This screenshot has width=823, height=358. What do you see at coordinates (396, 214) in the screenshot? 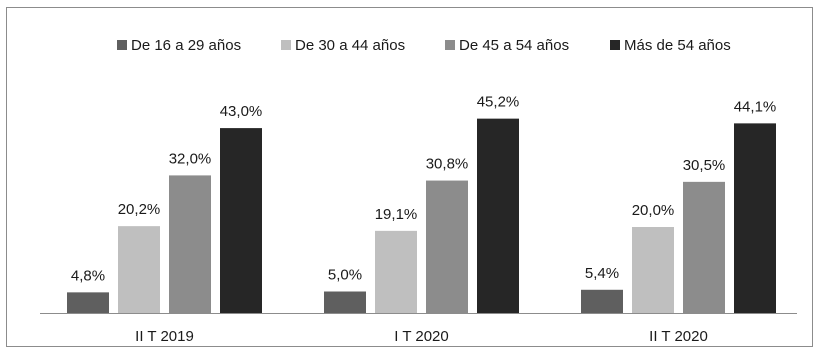
I see `data-label-2-2: 19,1%` at bounding box center [396, 214].